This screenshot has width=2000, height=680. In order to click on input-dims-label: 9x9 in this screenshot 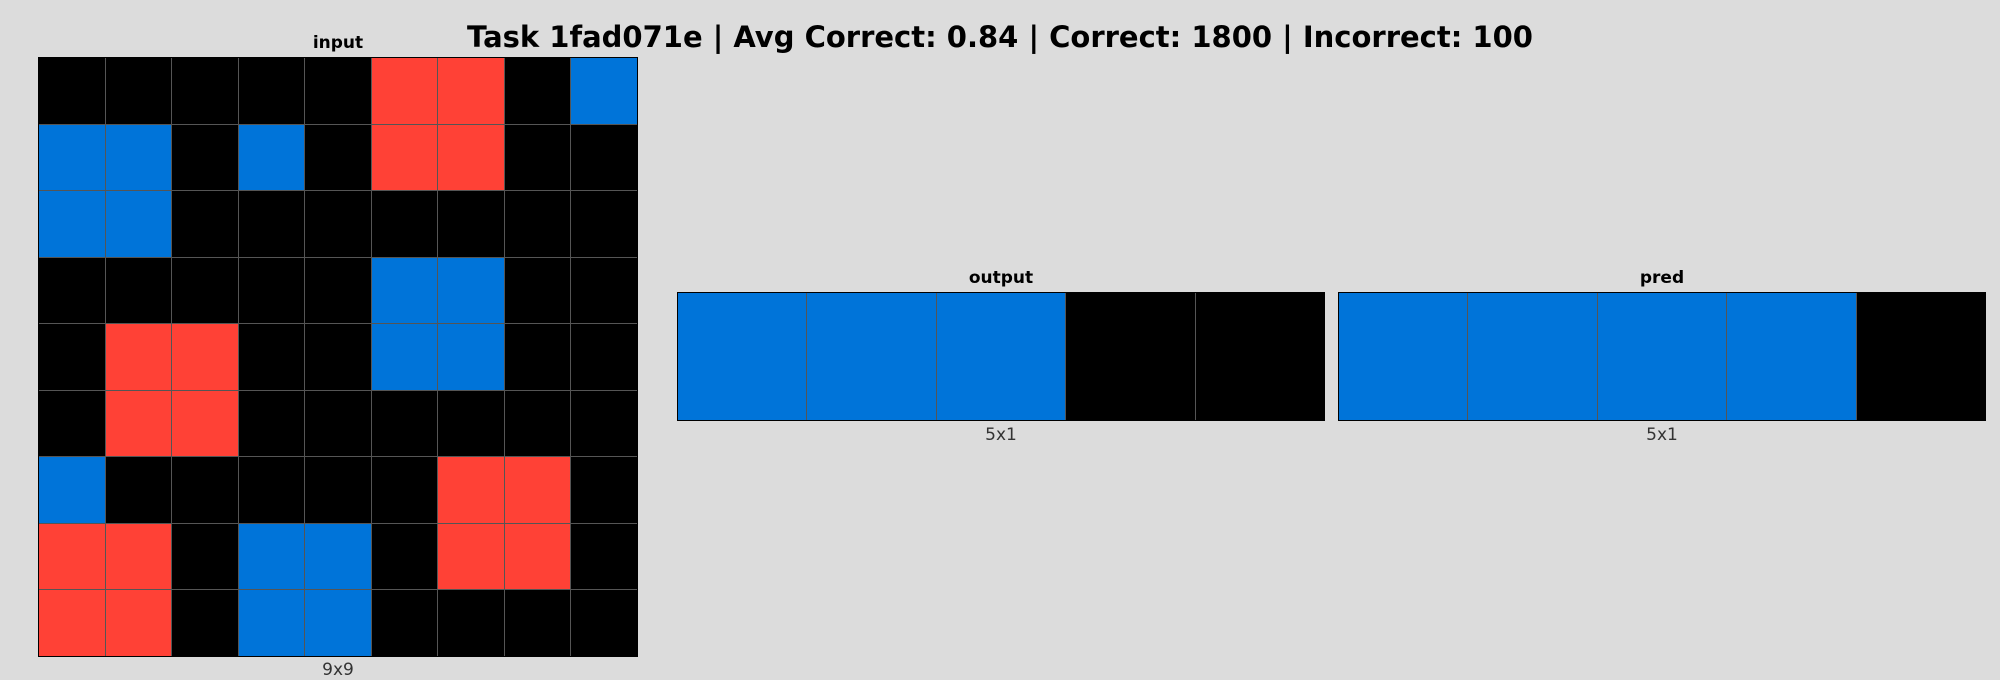, I will do `click(338, 670)`.